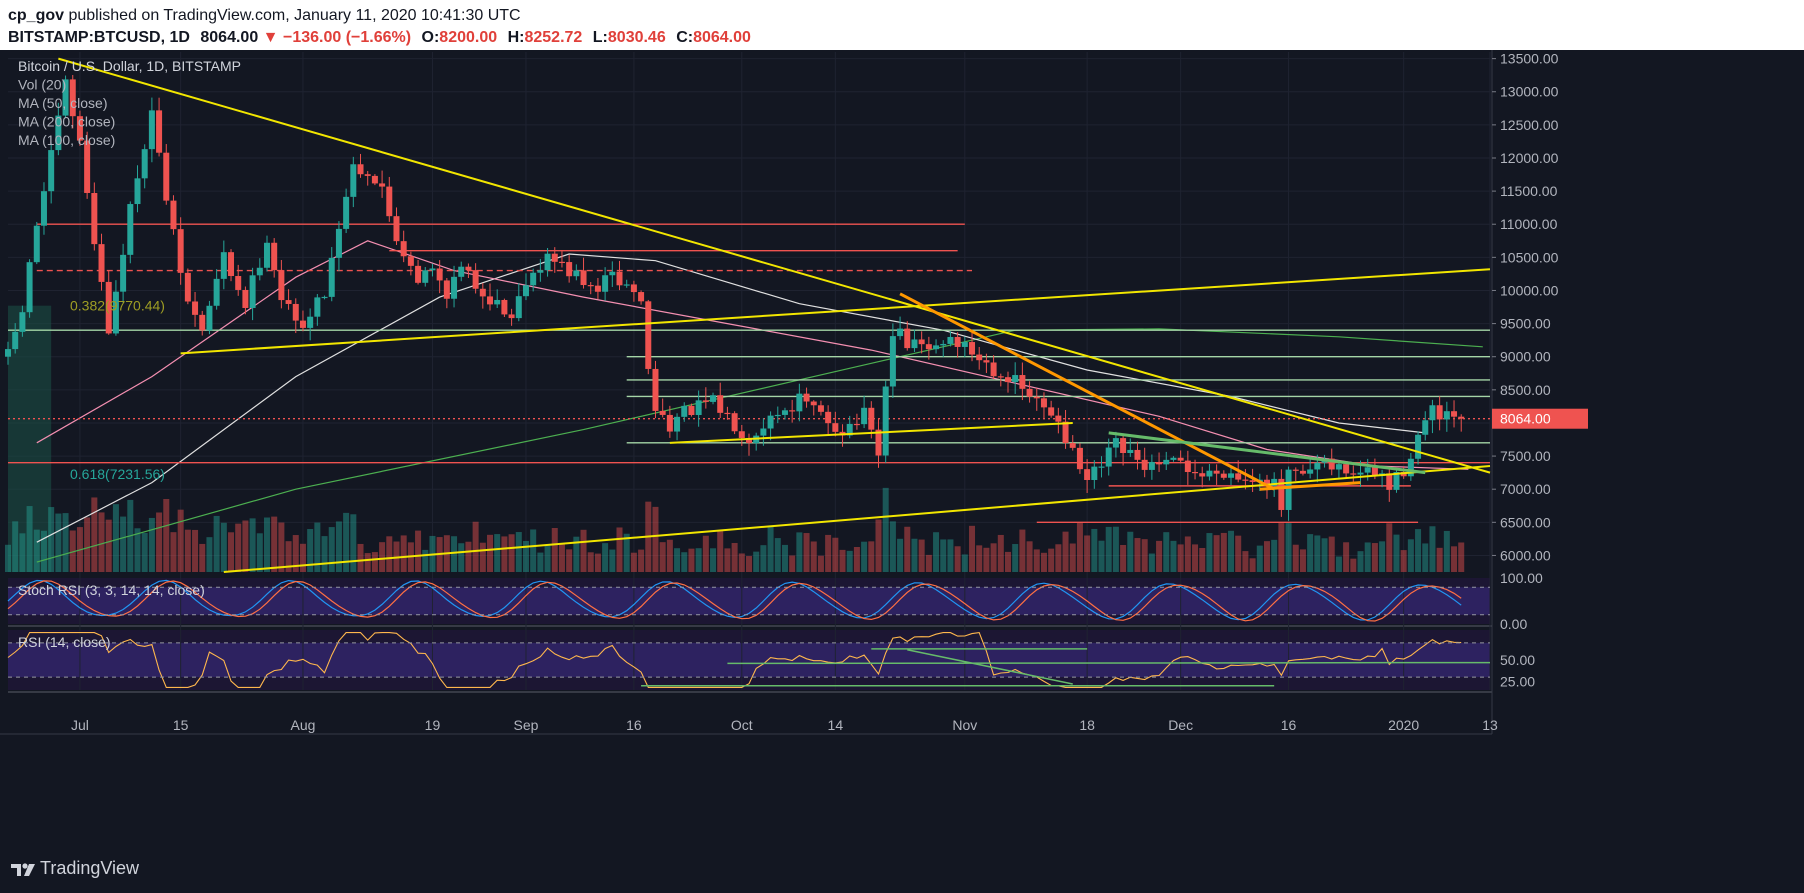 Image resolution: width=1804 pixels, height=893 pixels. I want to click on price-axis-label: 11500.00, so click(1529, 191).